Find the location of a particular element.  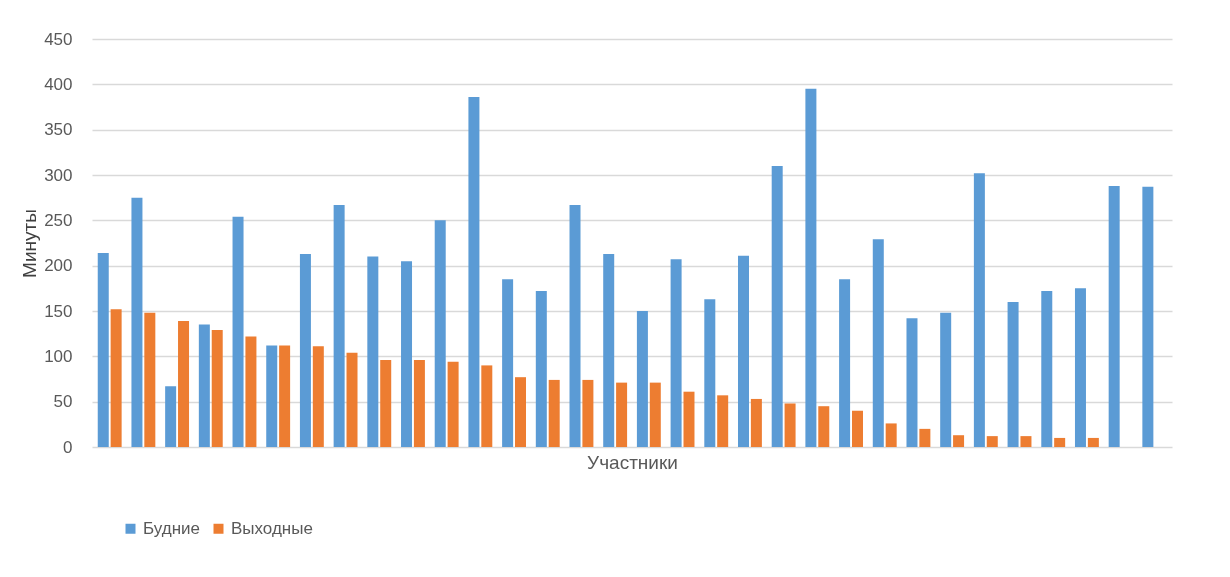

legend-label: Будние is located at coordinates (171, 528).